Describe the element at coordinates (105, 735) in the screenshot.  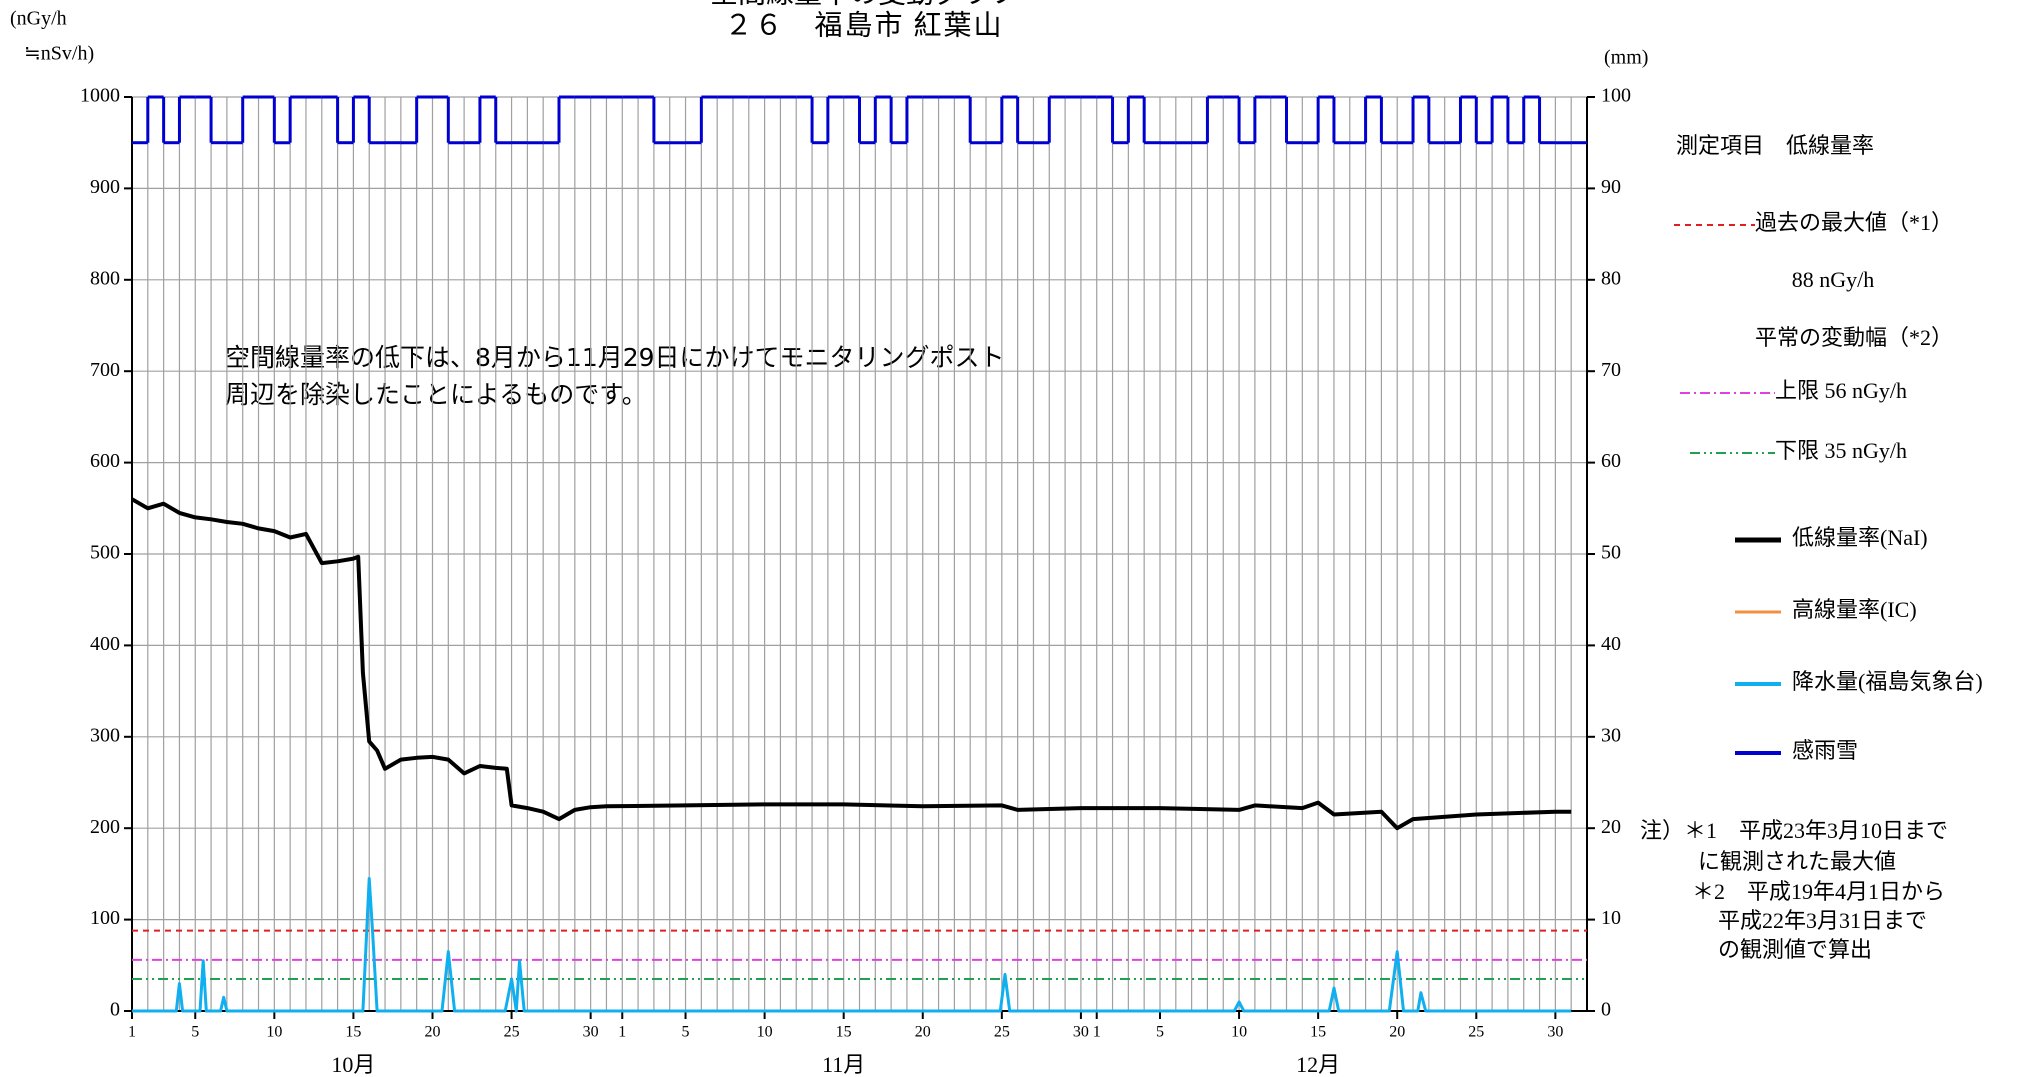
I see `y-tick-label: 300` at that location.